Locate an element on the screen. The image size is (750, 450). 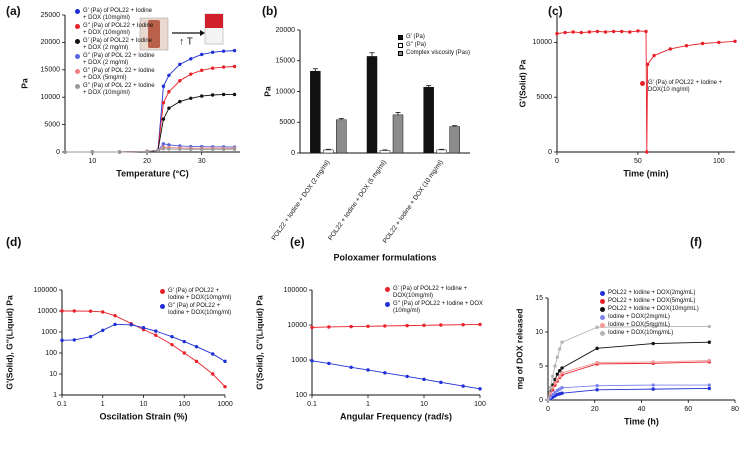
x-tick-label: 20 is located at coordinates (147, 161).